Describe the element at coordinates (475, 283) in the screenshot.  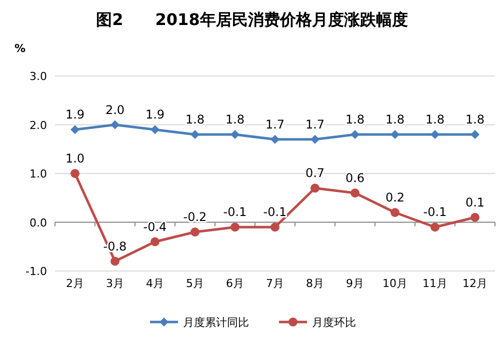
I see `x-tick-label: 12月` at that location.